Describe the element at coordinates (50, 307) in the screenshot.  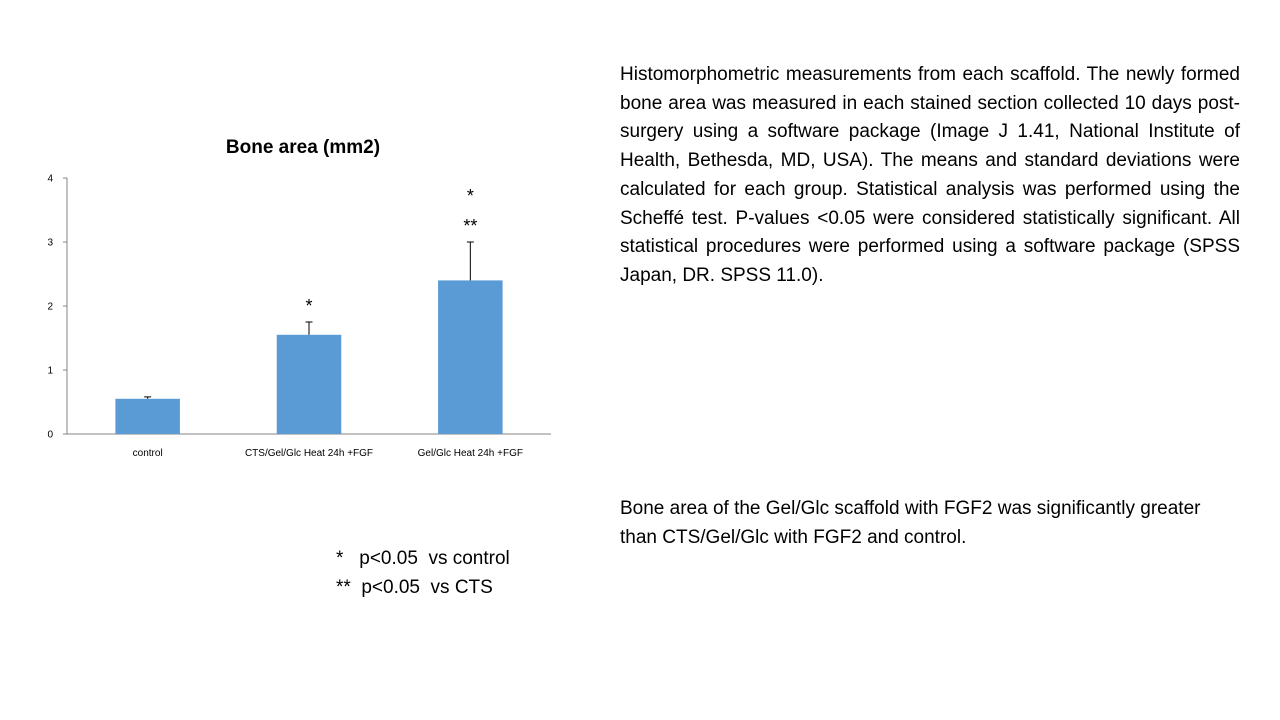
I see `y-tick-label: 2` at that location.